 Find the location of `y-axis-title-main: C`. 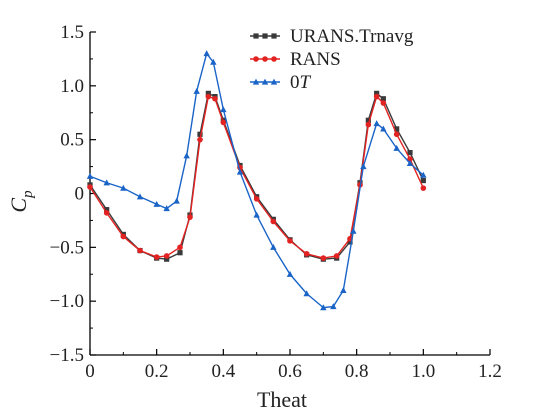

y-axis-title-main: C is located at coordinates (18, 205).